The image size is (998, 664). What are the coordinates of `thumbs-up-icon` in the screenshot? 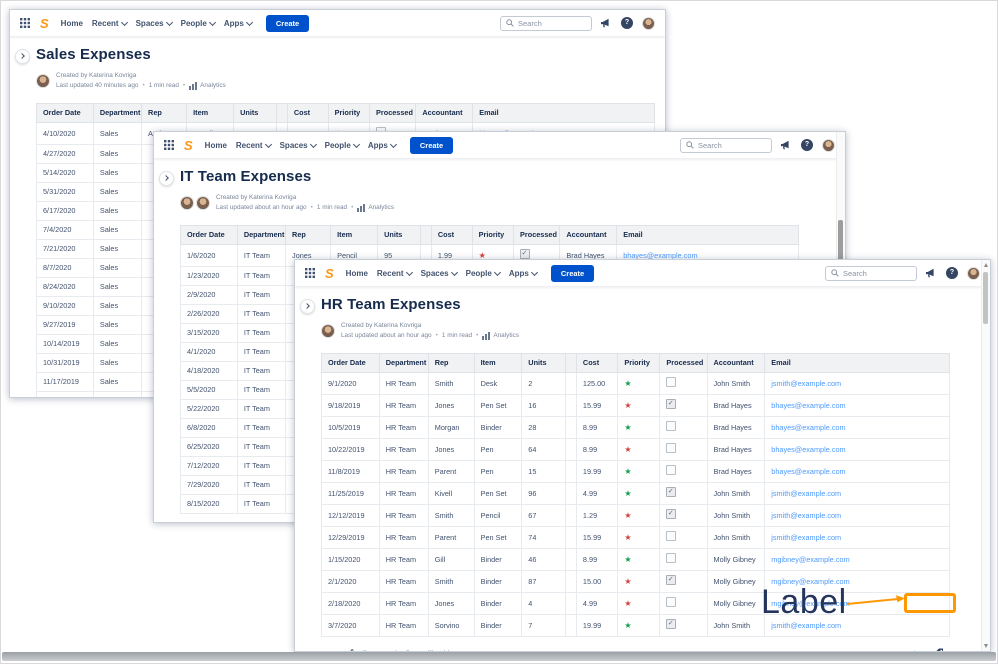 It's located at (352, 650).